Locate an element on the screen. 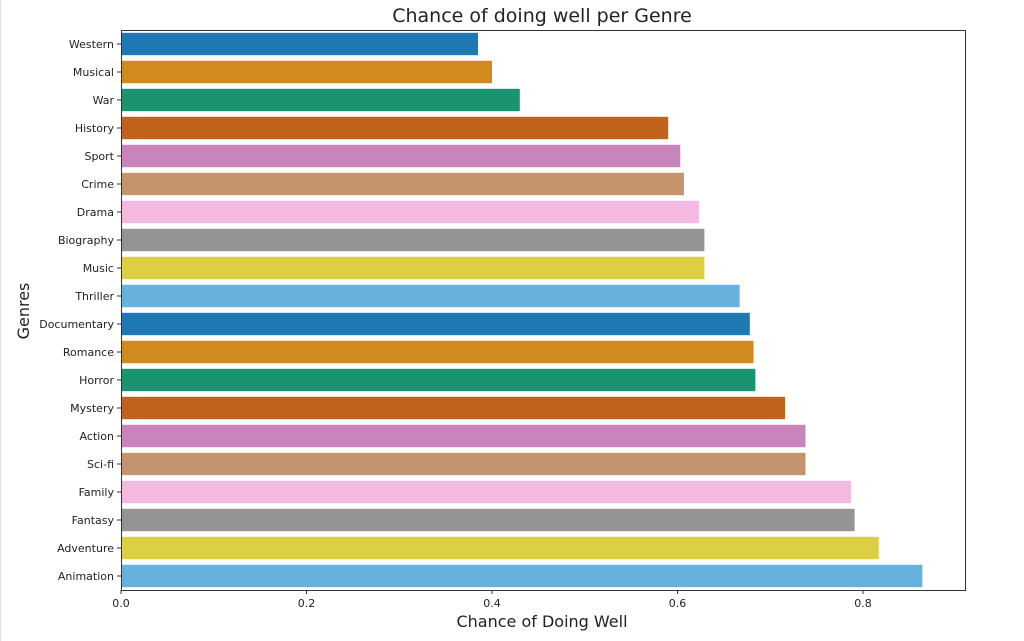 Image resolution: width=1024 pixels, height=641 pixels. x-tick-label: 0.4 is located at coordinates (492, 603).